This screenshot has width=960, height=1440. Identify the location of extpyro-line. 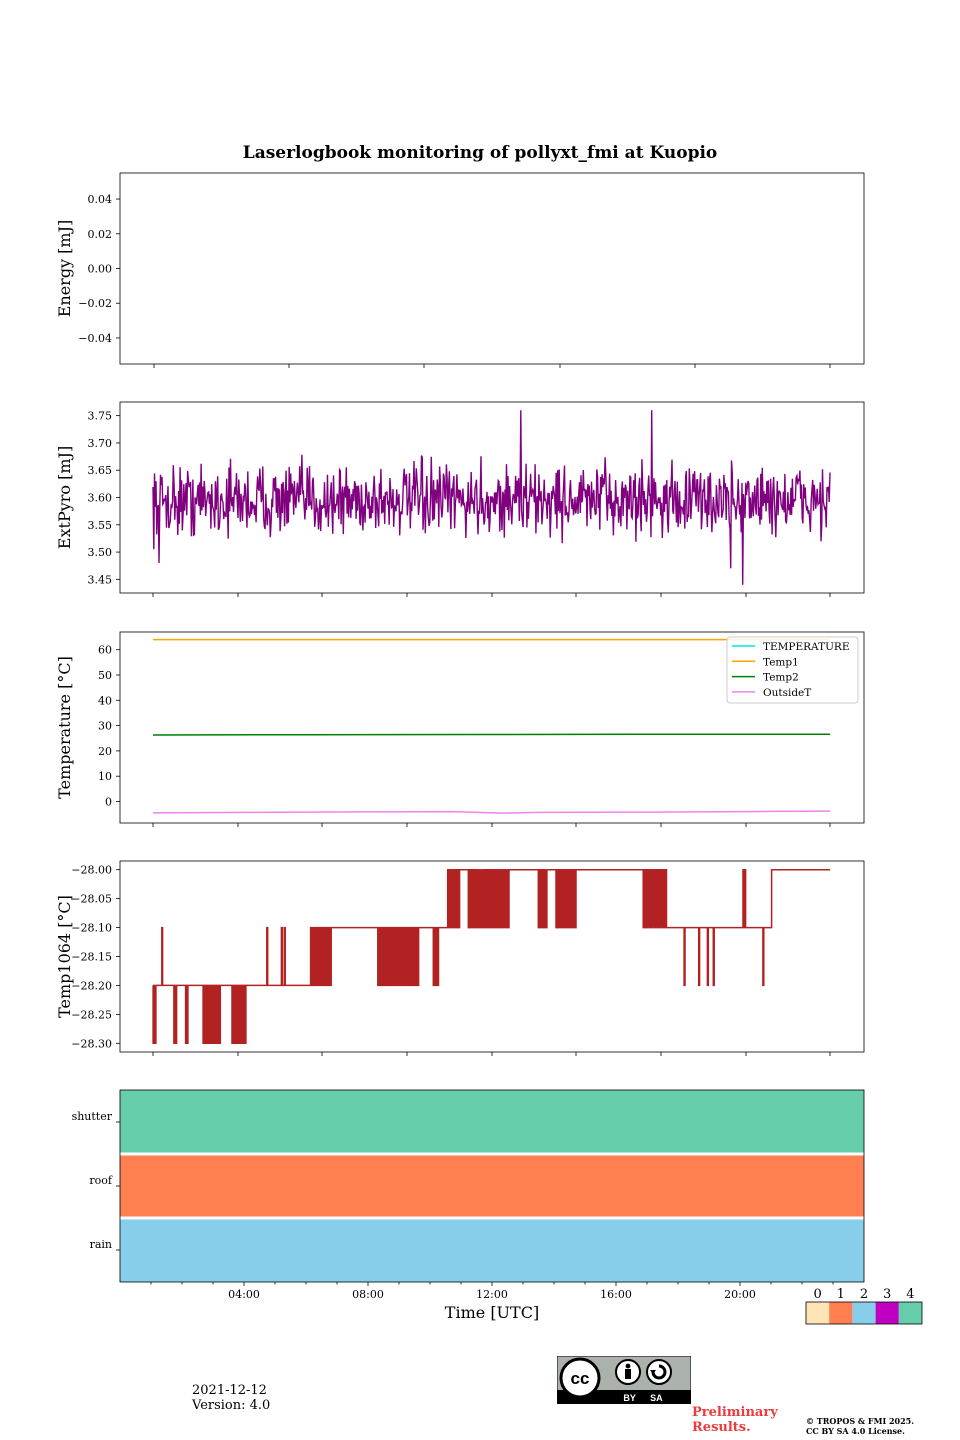
(491, 497).